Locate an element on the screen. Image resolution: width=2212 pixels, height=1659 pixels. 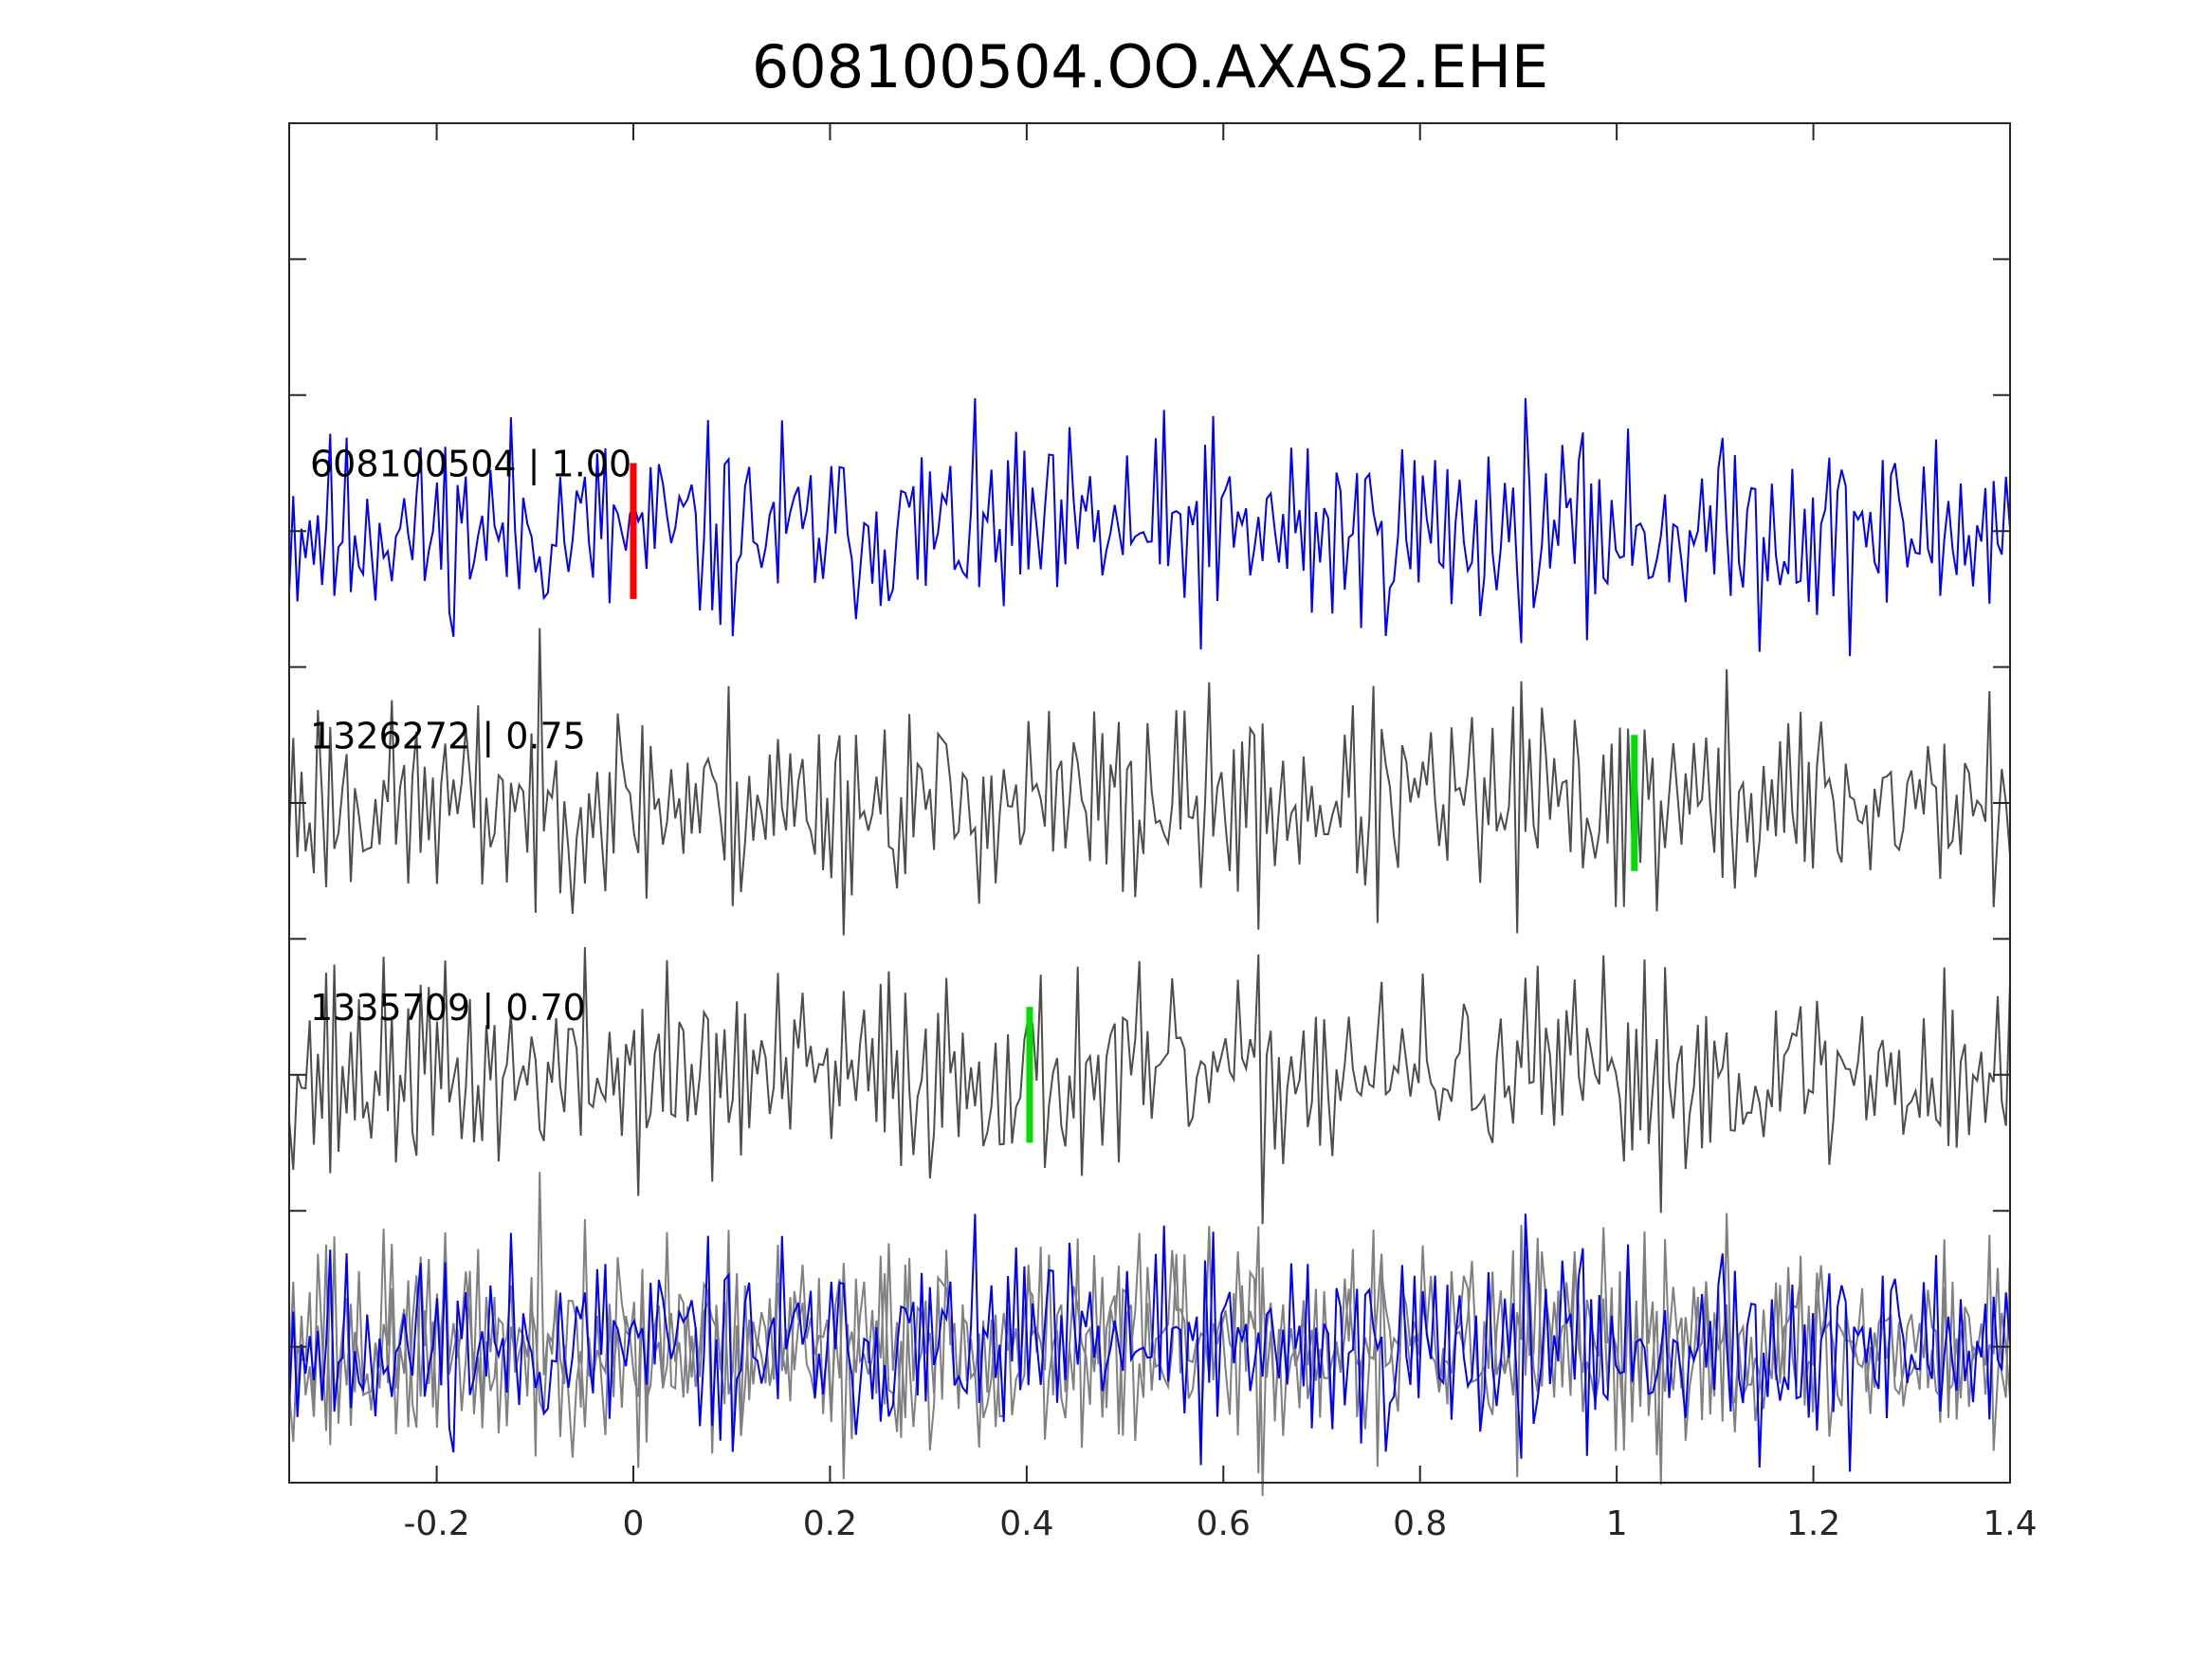
trace-label-2: 1326272 | 0.75 is located at coordinates (448, 736).